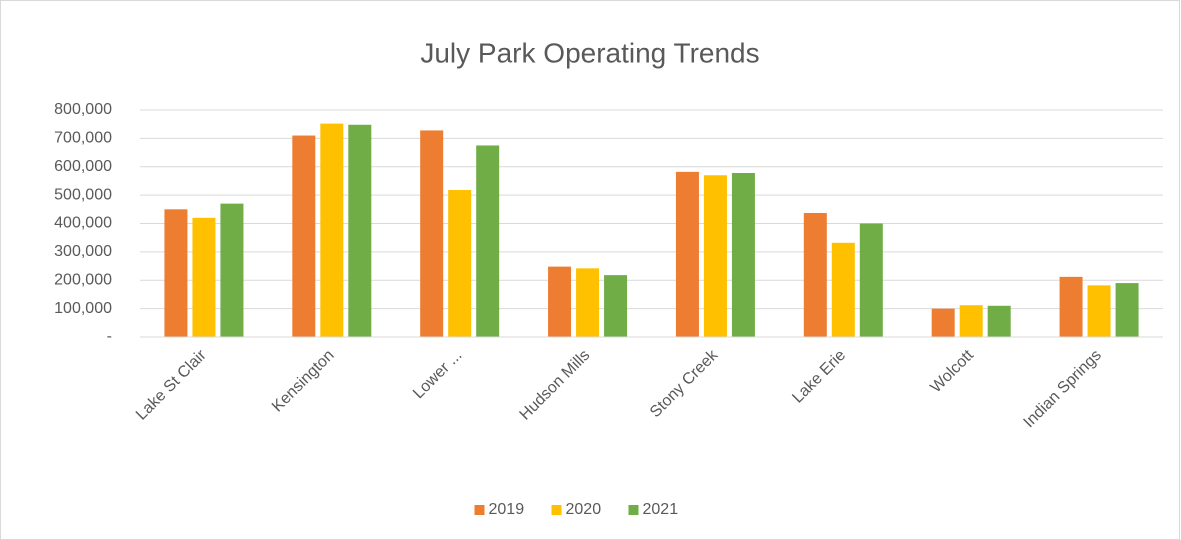 This screenshot has height=540, width=1181. I want to click on y-tick-label: 800,000, so click(83, 109).